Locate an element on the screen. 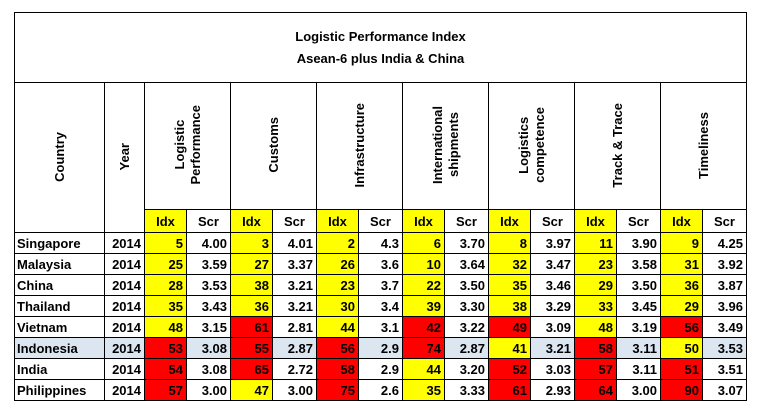  idx-cell: 32 is located at coordinates (509, 264).